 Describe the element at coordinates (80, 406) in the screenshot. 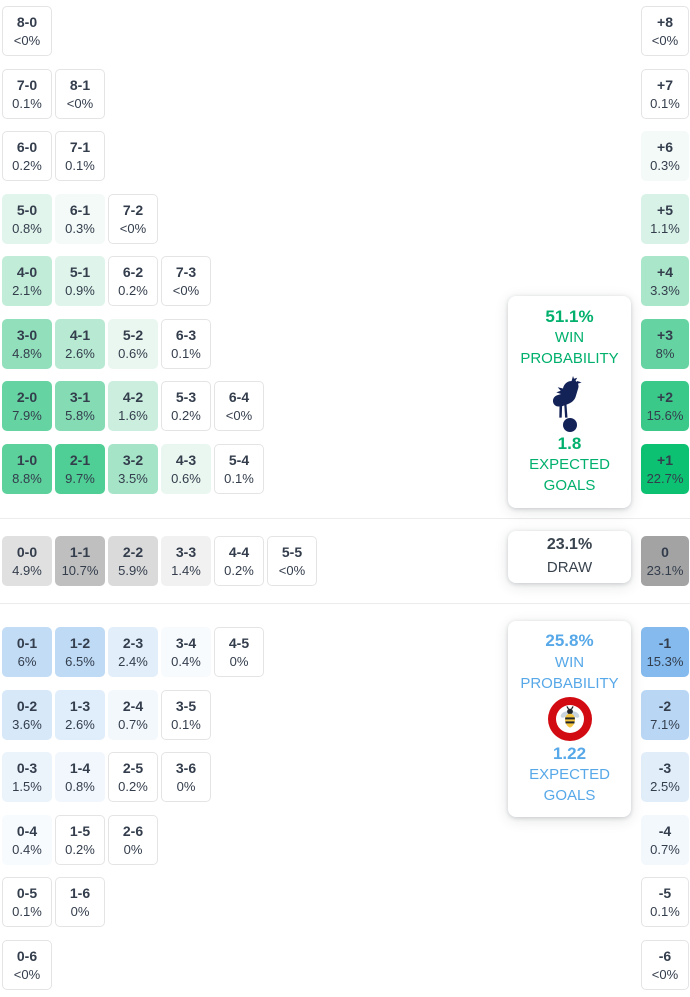

I see `score-cell: 3-1 5.8%` at that location.